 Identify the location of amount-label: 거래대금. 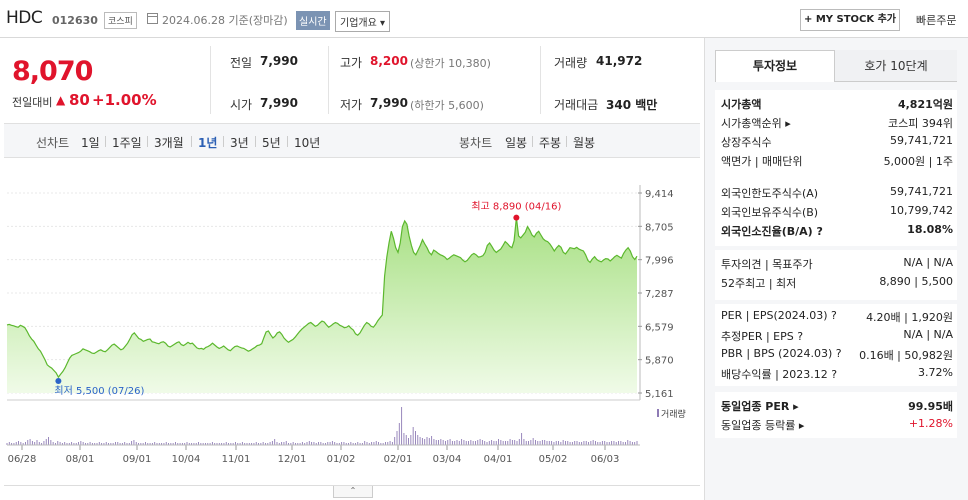
(576, 105).